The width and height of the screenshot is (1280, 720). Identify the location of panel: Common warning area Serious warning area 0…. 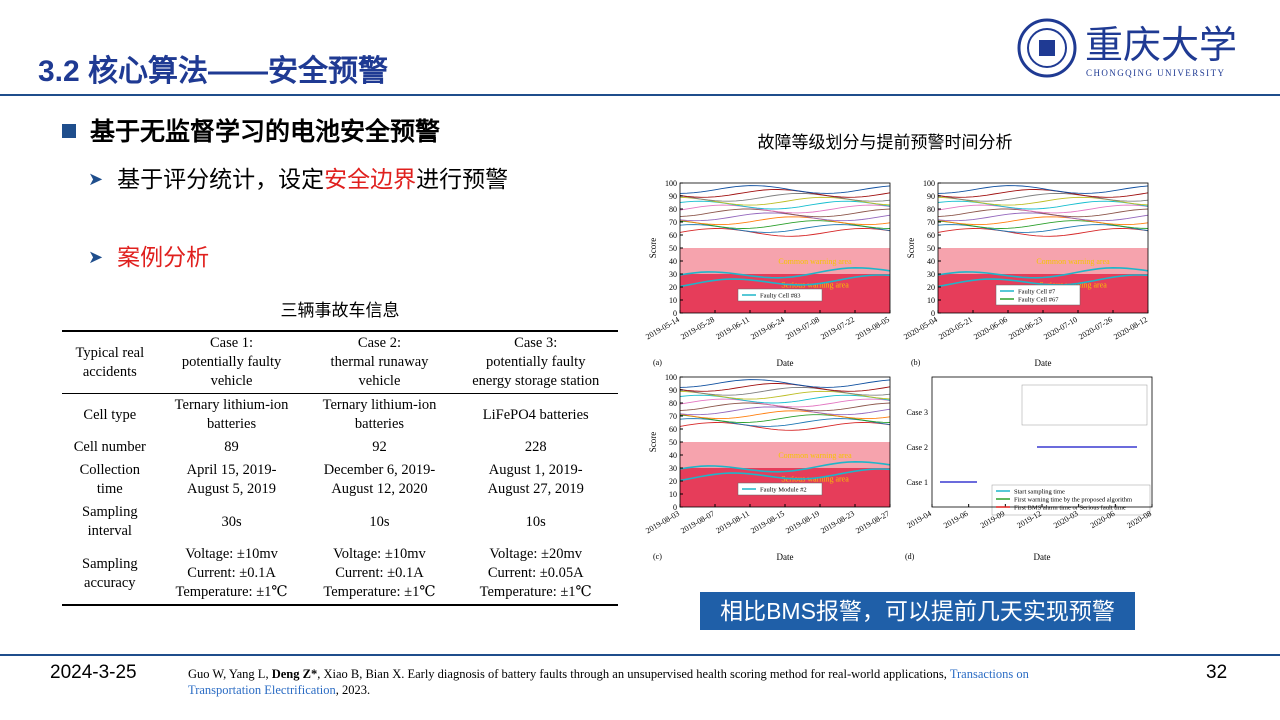
(767, 273).